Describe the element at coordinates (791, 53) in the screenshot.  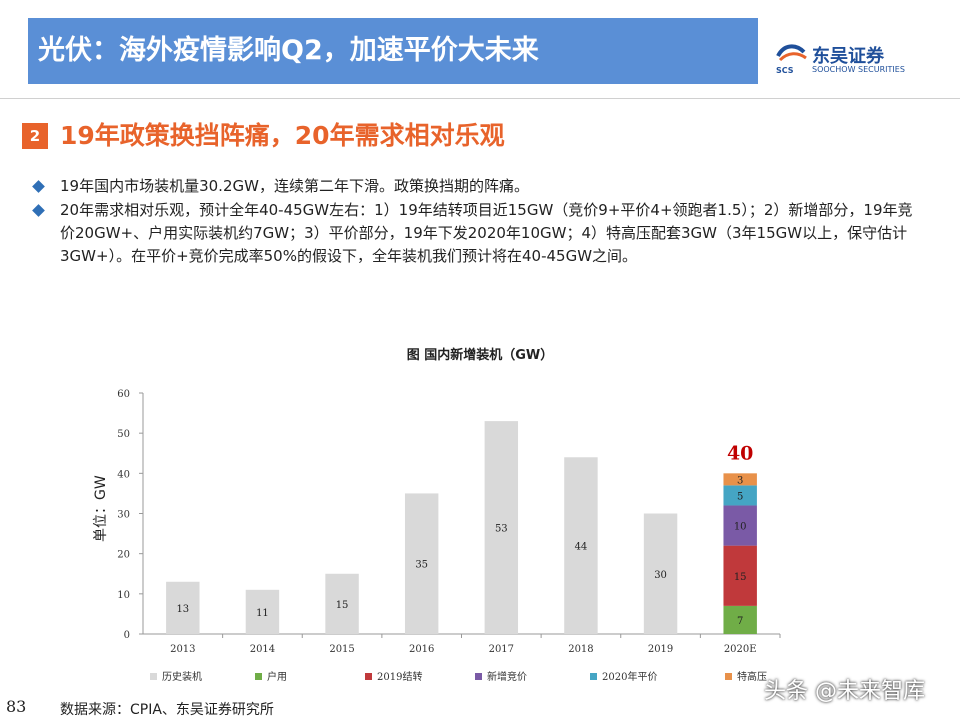
I see `logo-icon` at that location.